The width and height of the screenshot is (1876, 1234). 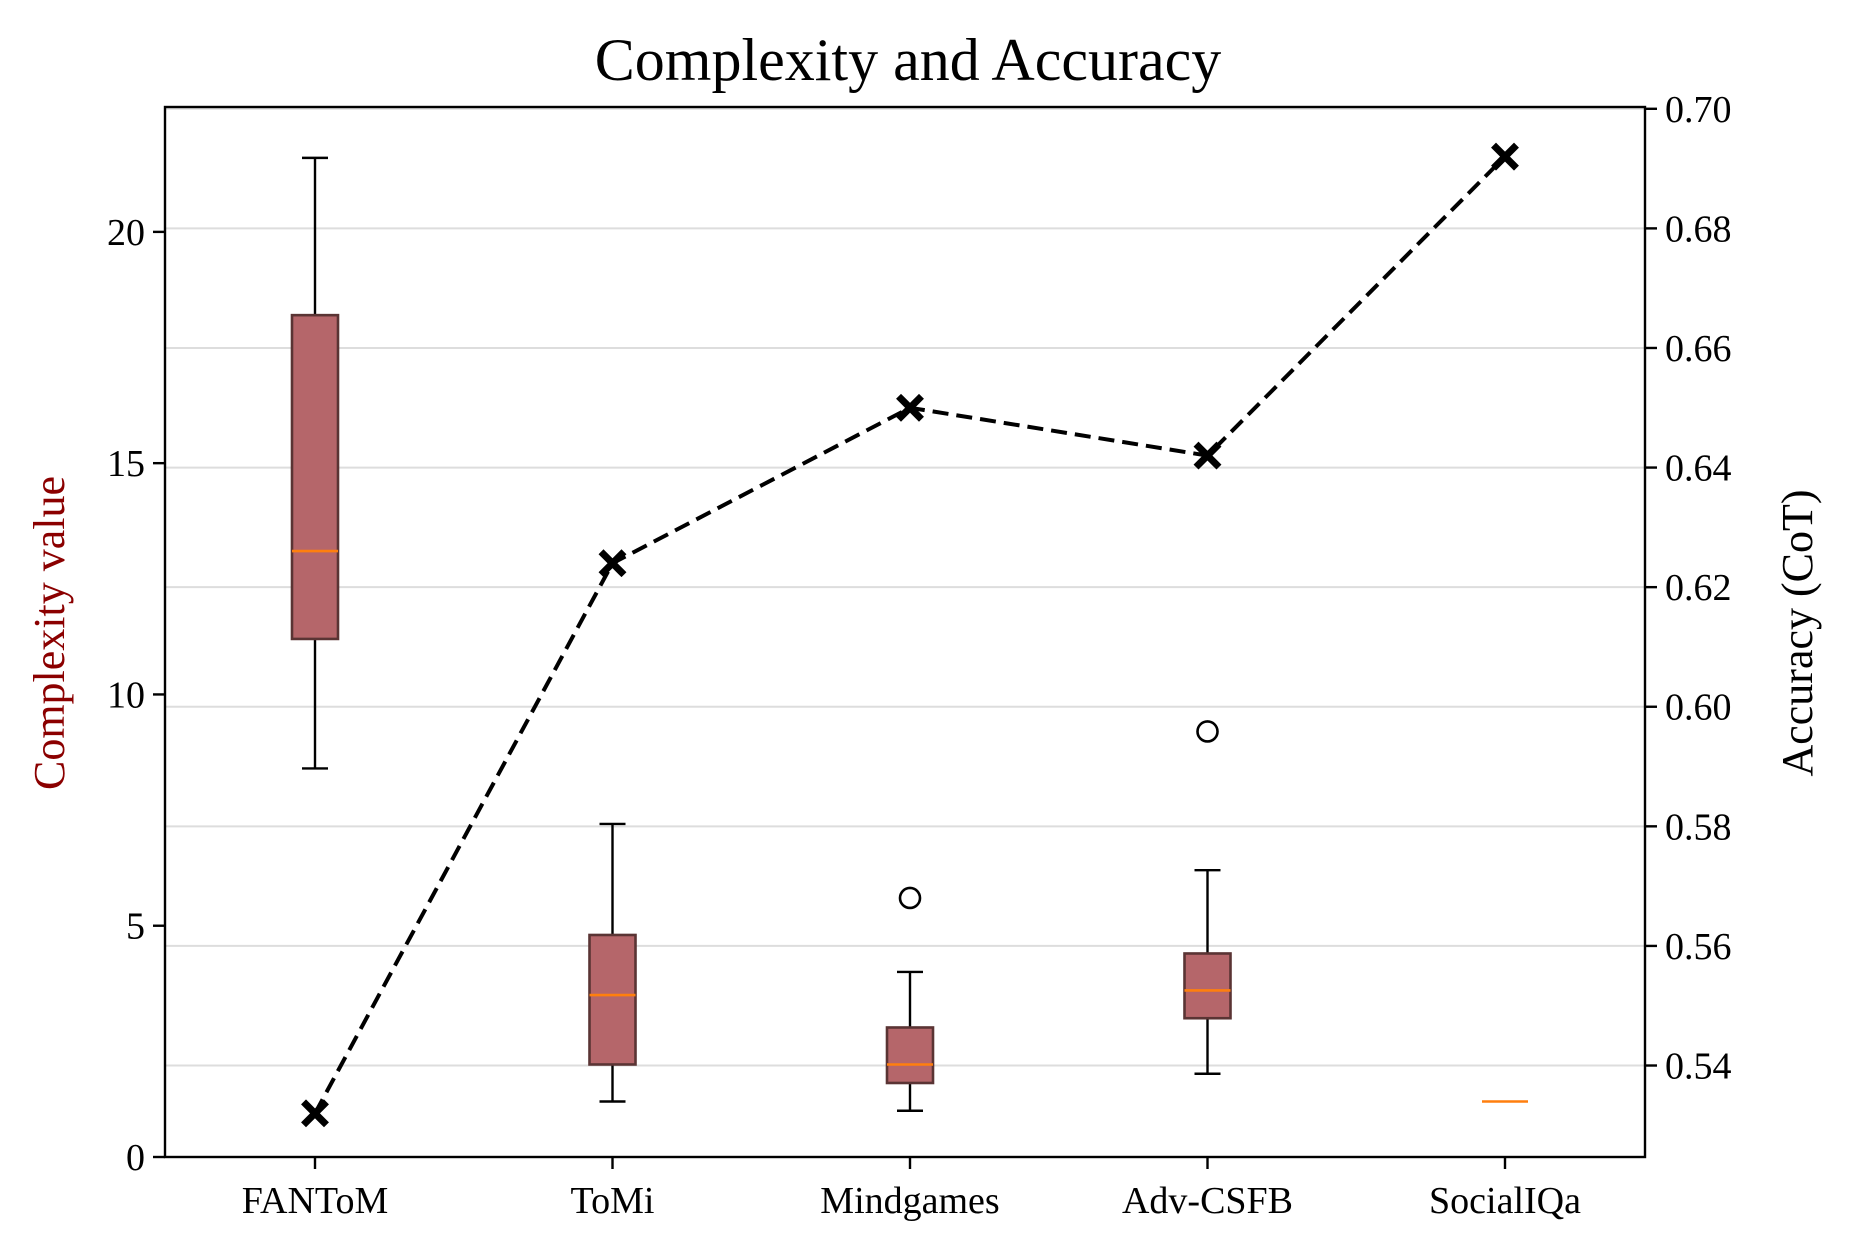 What do you see at coordinates (908, 60) in the screenshot?
I see `chart-title: Complexity and Accuracy` at bounding box center [908, 60].